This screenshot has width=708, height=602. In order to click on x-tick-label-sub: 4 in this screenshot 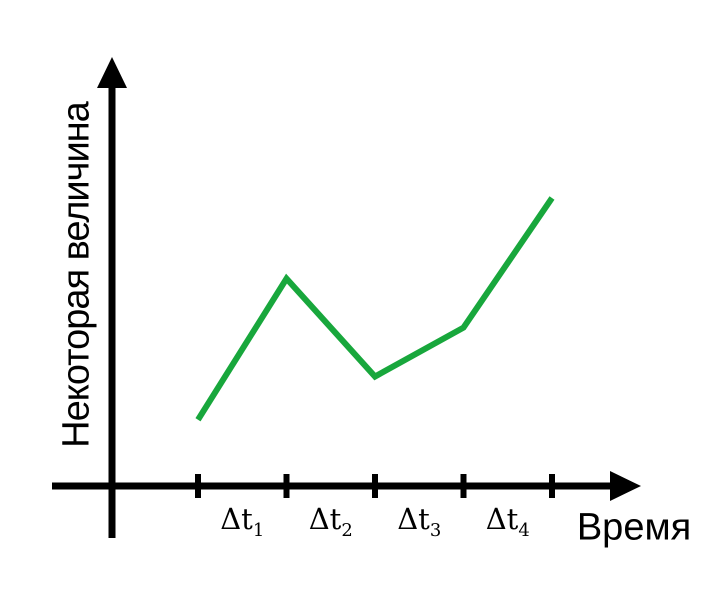, I will do `click(524, 530)`.